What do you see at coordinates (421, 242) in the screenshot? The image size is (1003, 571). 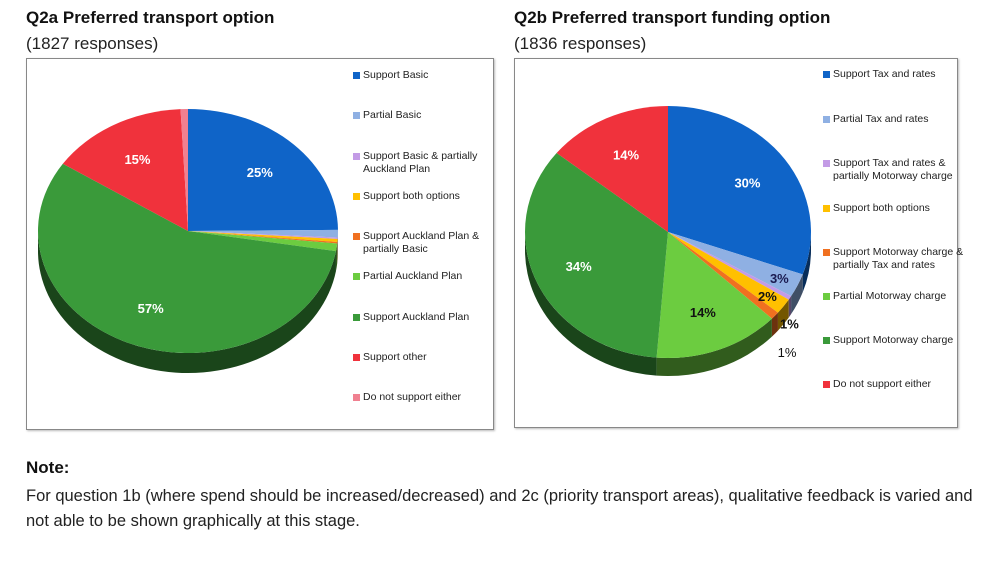 I see `legend-label: Support Auckland Plan & partially Basic` at bounding box center [421, 242].